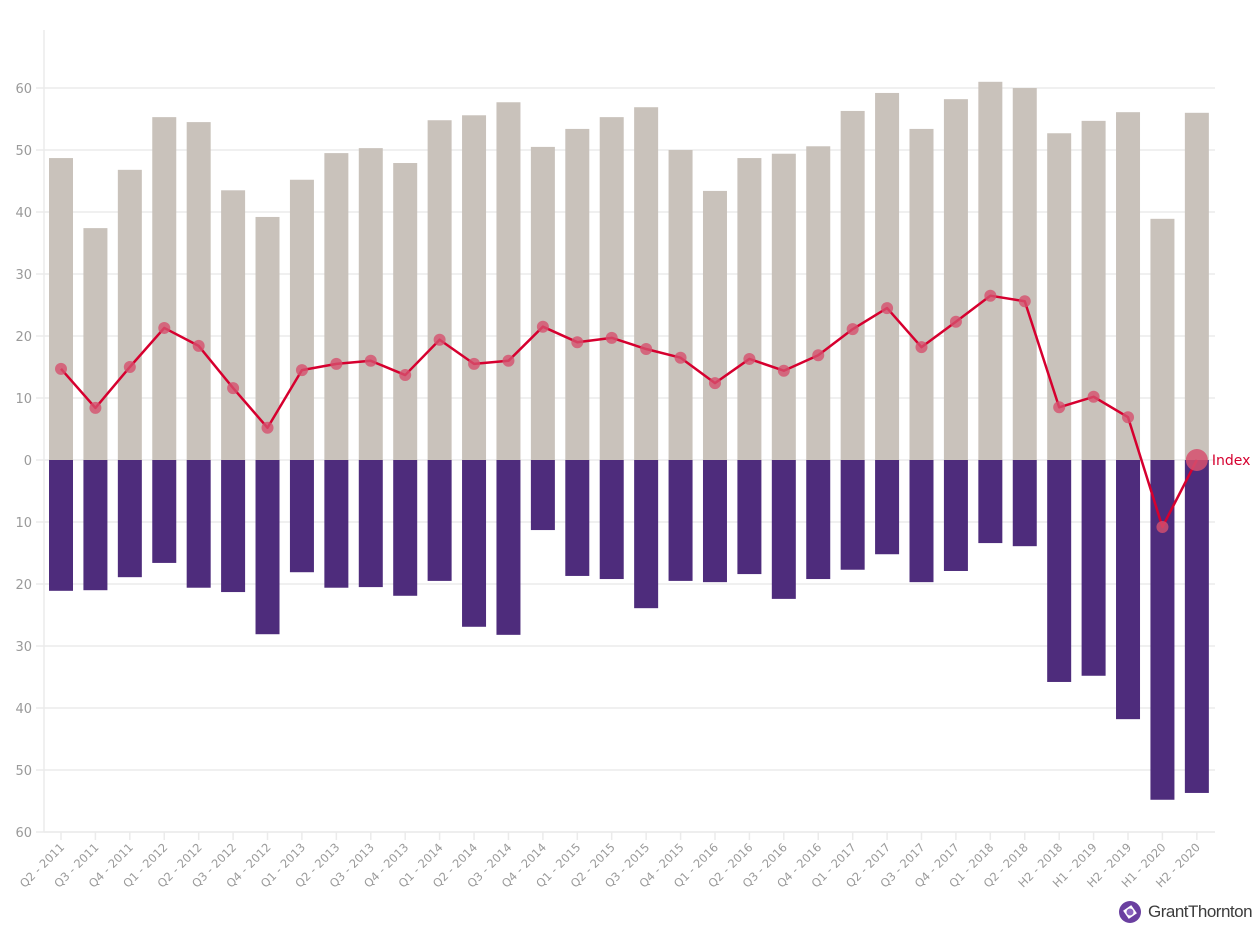 This screenshot has width=1253, height=931. I want to click on grant-thornton-logo: GrantThornton, so click(1185, 912).